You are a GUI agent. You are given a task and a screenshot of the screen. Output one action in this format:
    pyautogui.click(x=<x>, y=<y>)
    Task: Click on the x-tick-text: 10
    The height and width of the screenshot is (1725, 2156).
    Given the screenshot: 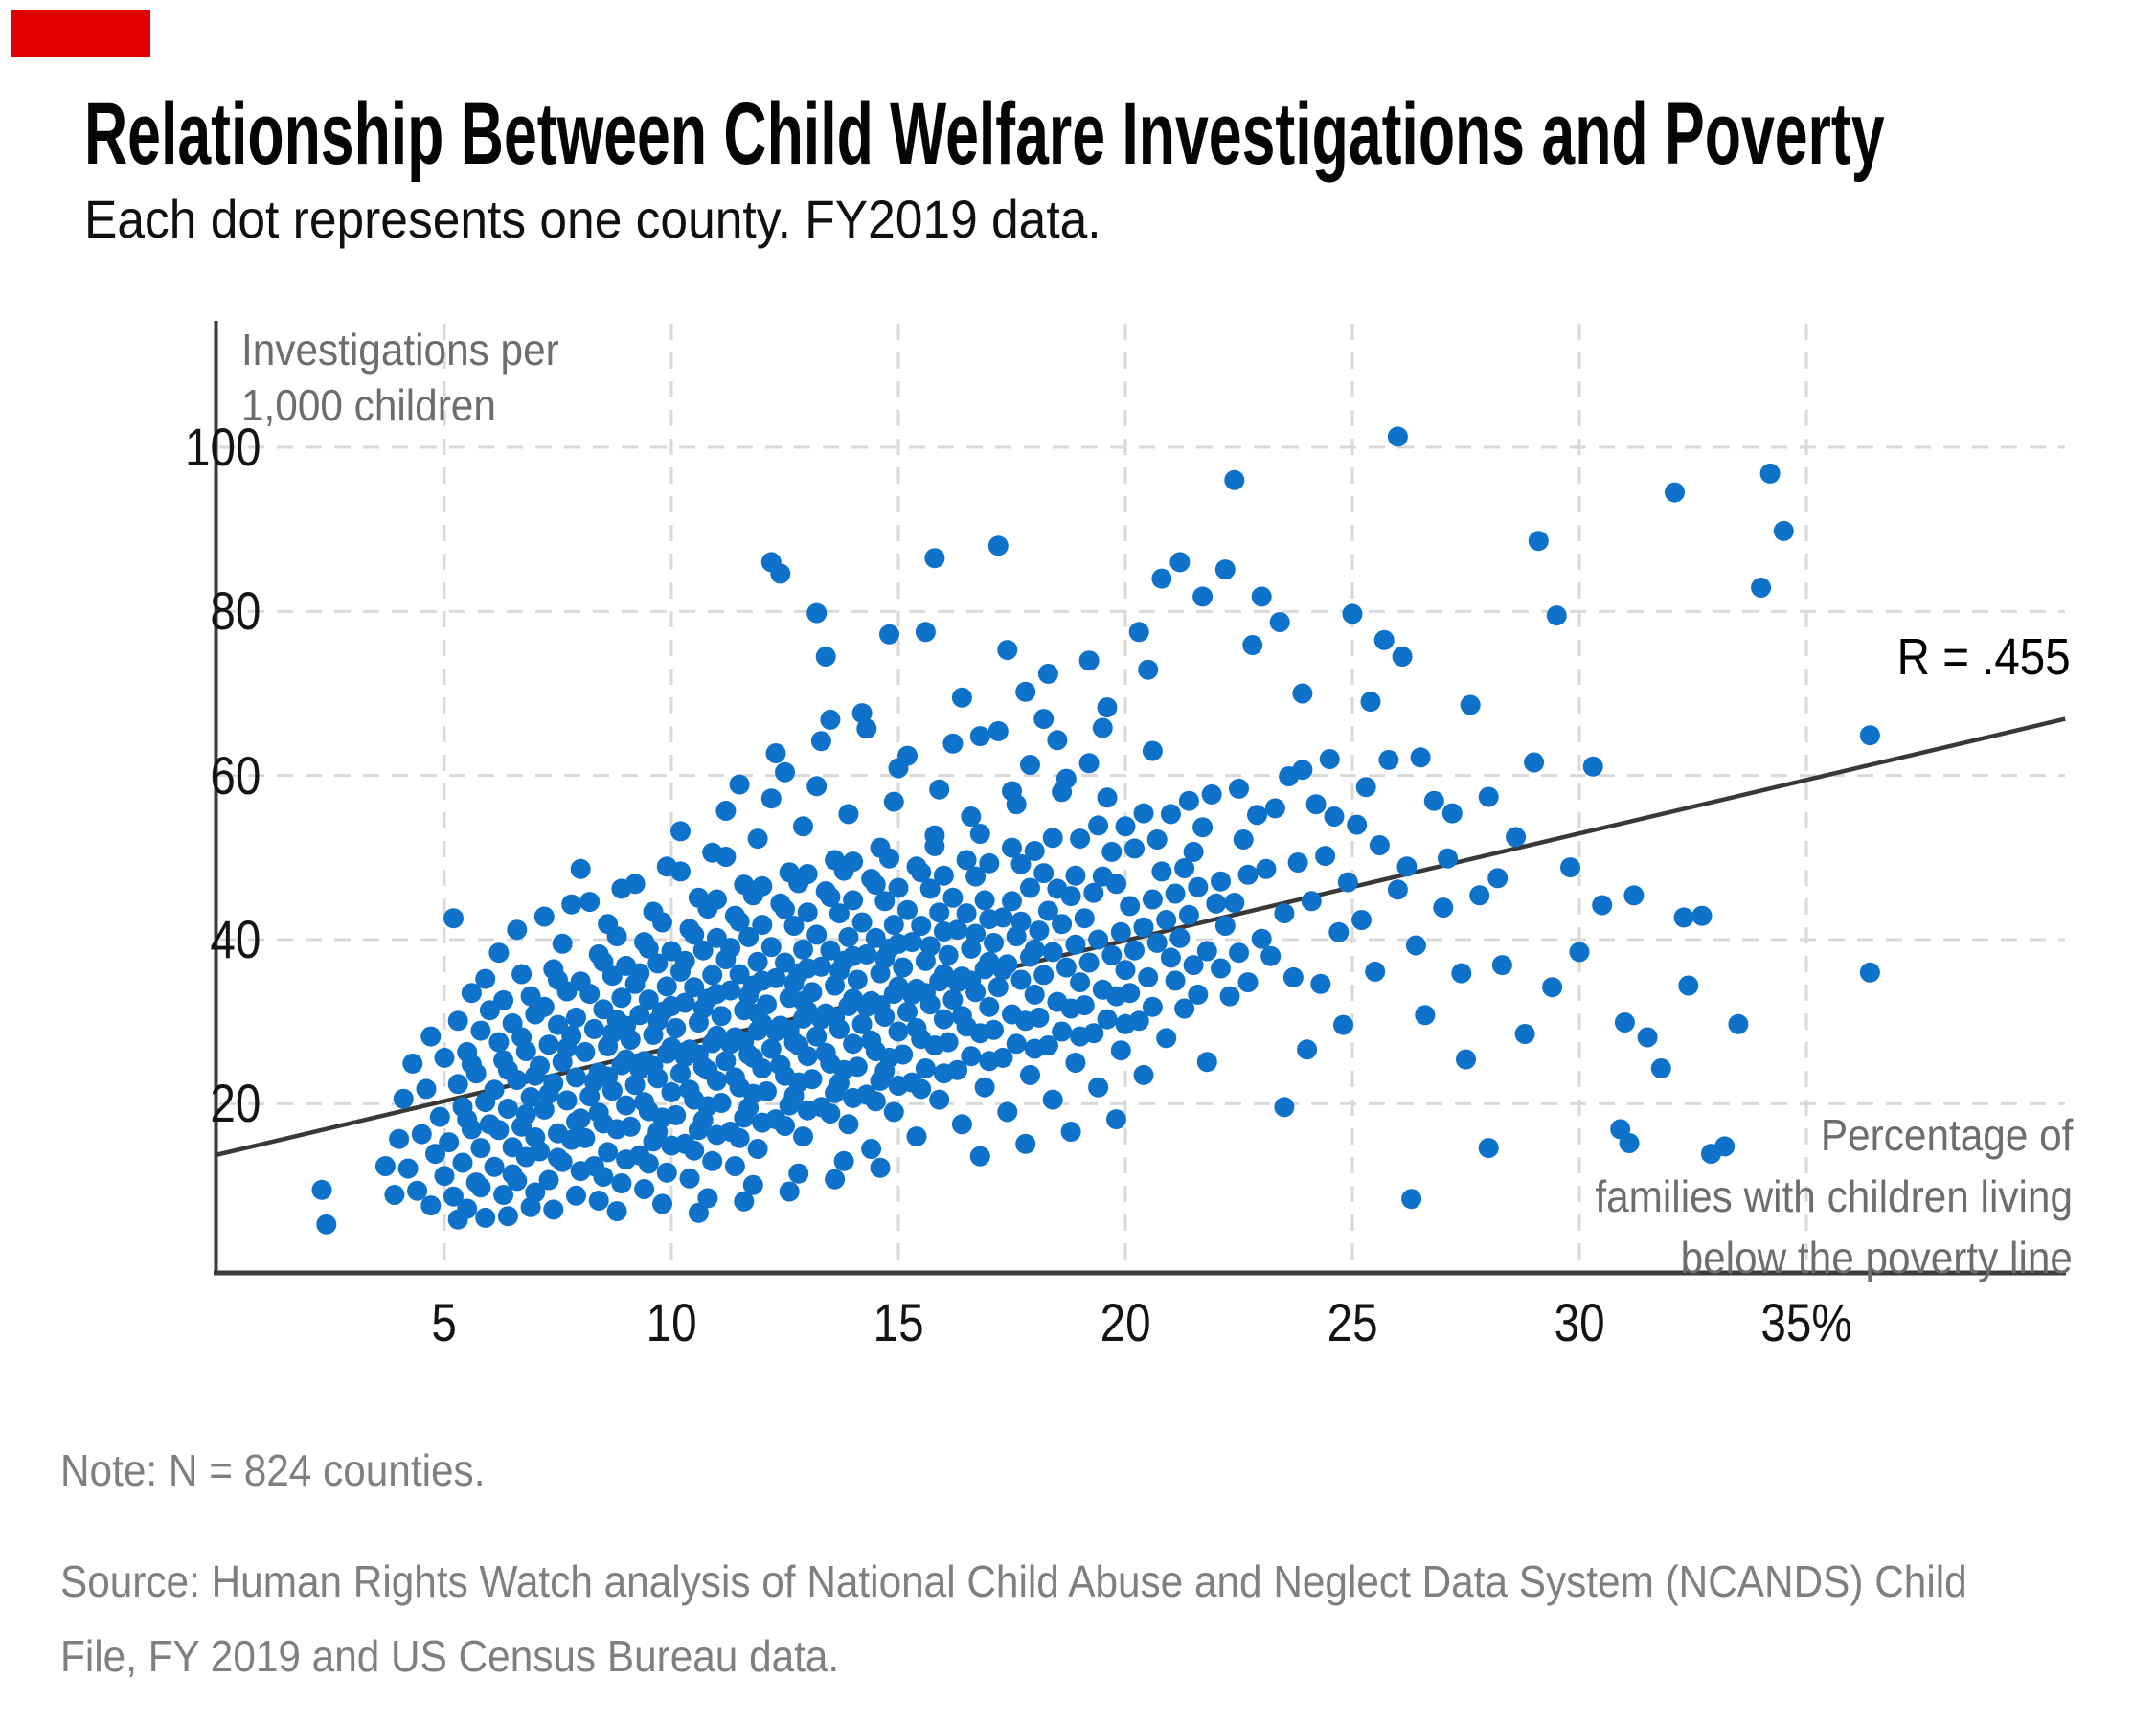 What is the action you would take?
    pyautogui.click(x=671, y=1322)
    